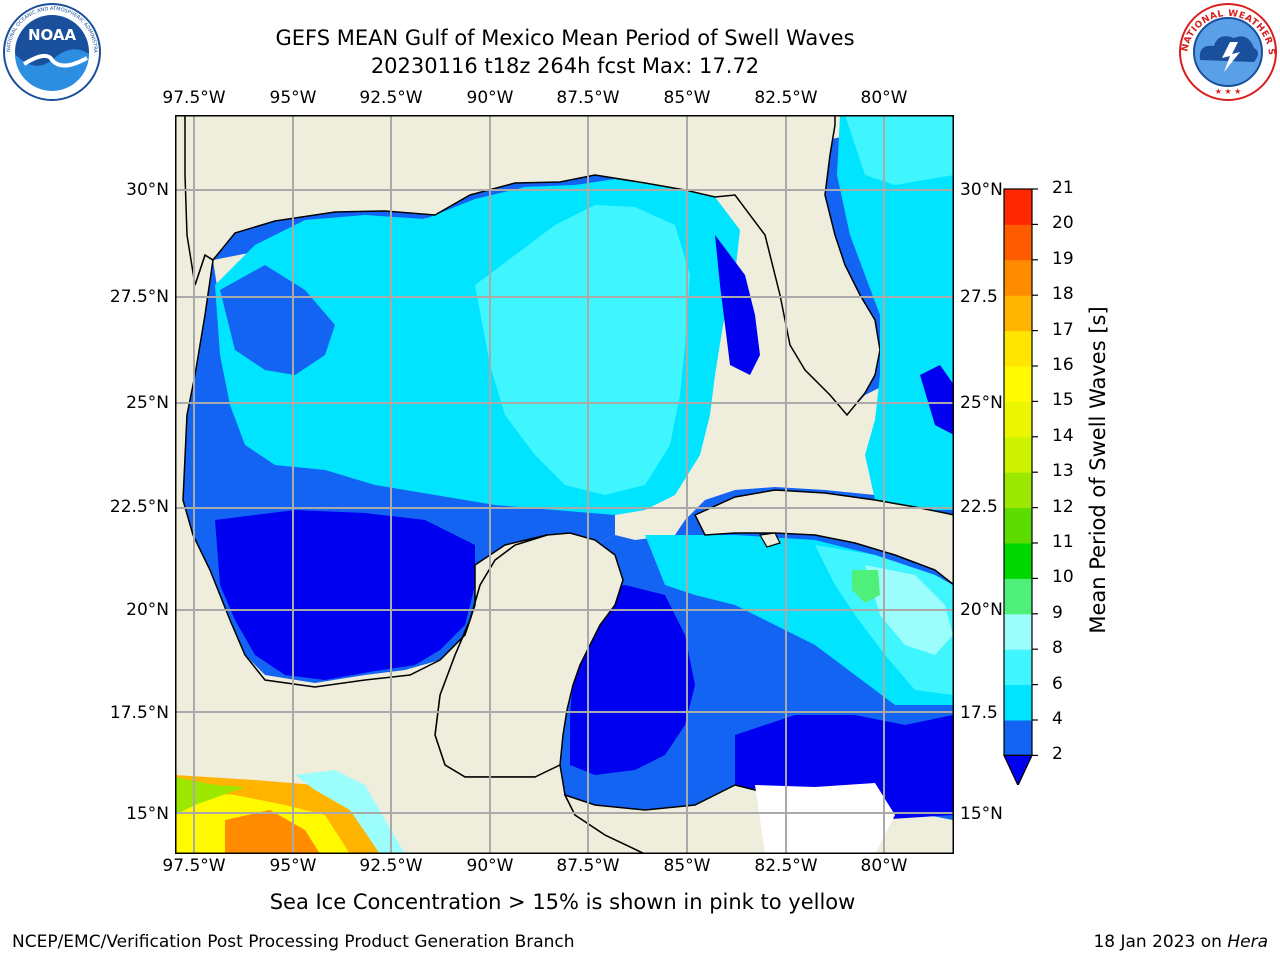 The height and width of the screenshot is (960, 1280). I want to click on pacific-field-green, so click(210, 796).